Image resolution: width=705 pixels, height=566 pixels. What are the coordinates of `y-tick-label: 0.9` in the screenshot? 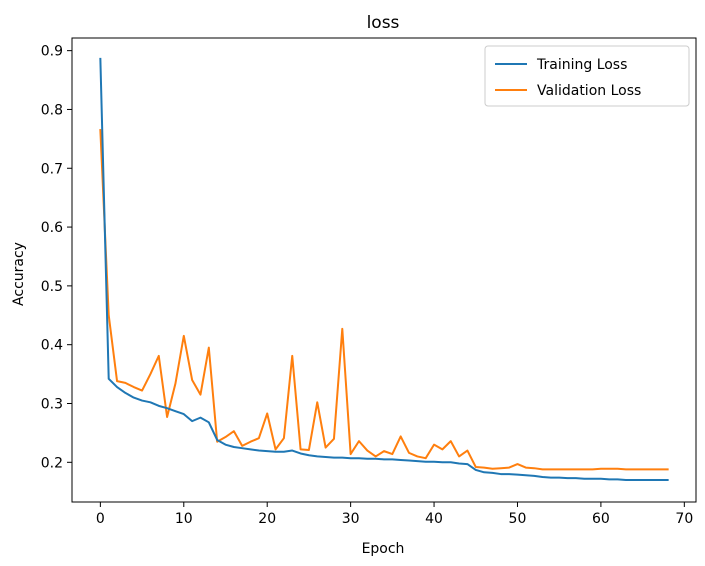 It's located at (52, 52).